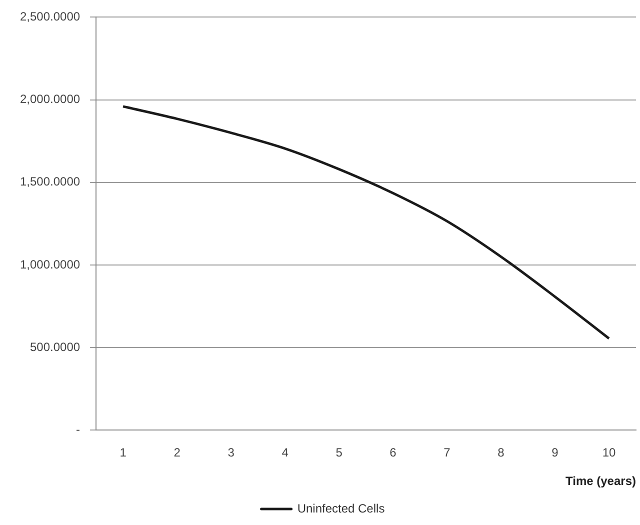 The width and height of the screenshot is (640, 525). What do you see at coordinates (50, 181) in the screenshot?
I see `y-tick-label: 1,500.0000` at bounding box center [50, 181].